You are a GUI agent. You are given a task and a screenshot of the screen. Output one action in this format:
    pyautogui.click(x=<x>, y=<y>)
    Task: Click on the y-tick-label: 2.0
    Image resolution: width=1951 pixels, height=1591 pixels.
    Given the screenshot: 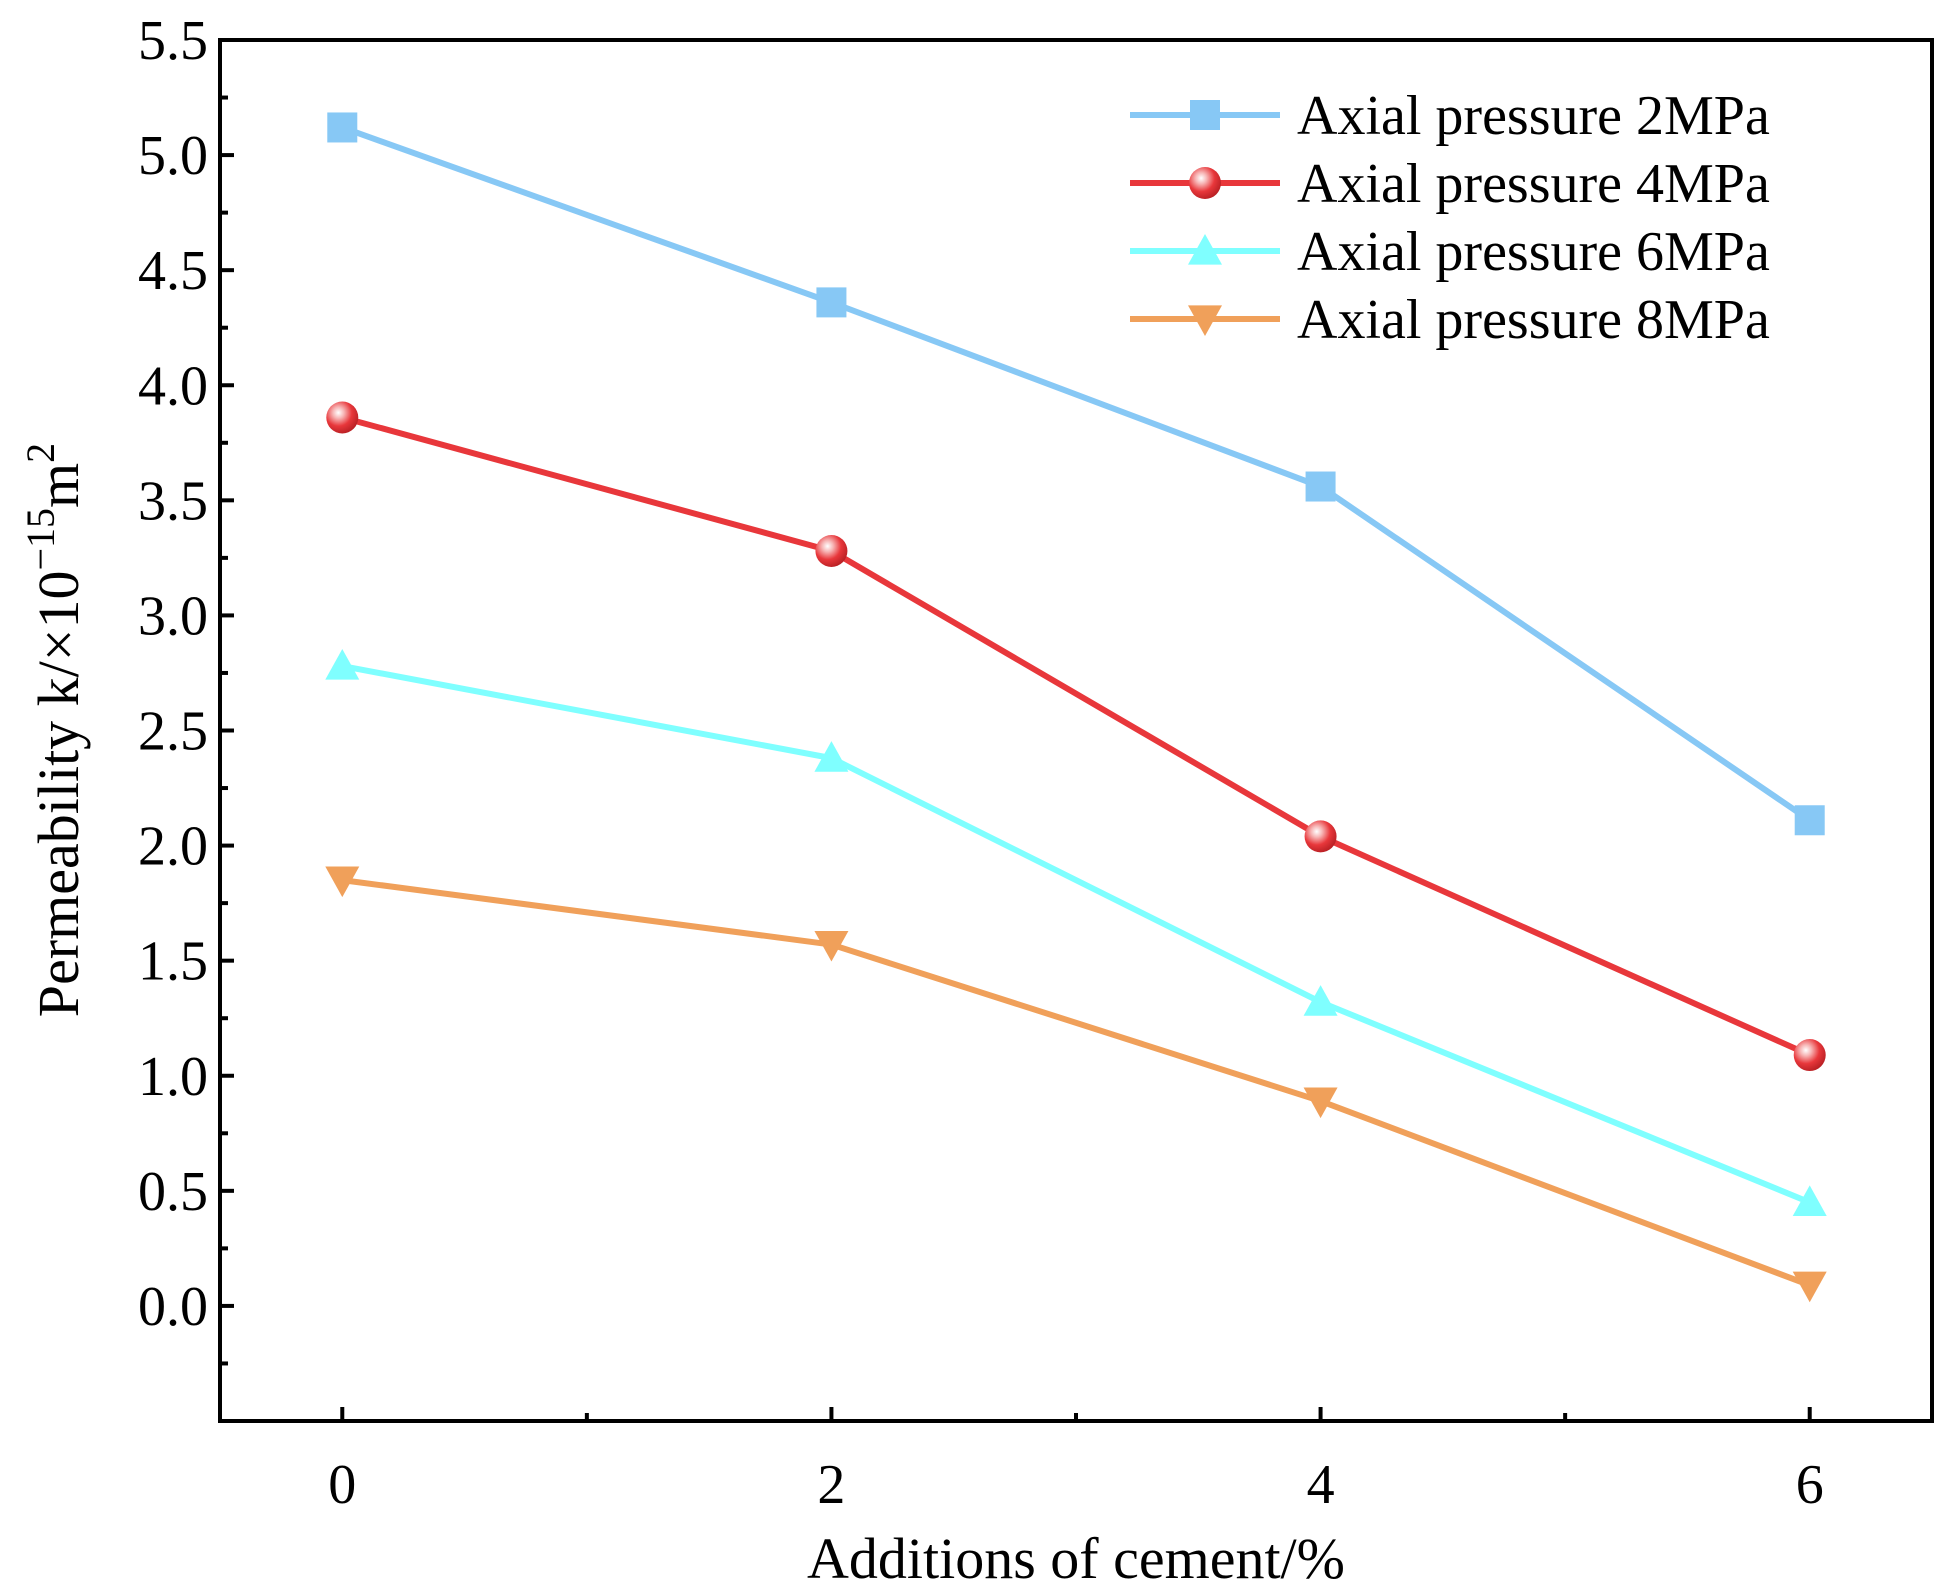 What is the action you would take?
    pyautogui.click(x=173, y=847)
    